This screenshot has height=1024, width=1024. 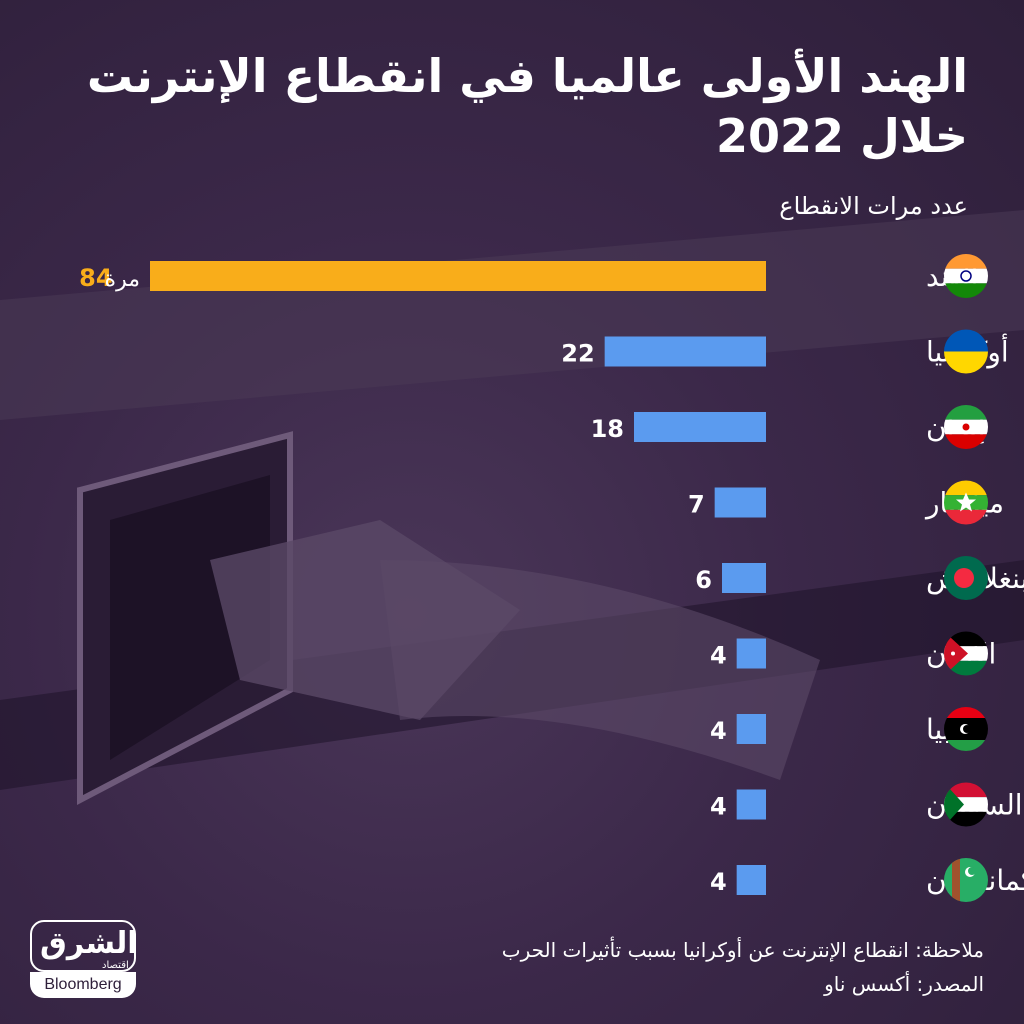 I want to click on myanmar-flag-icon, so click(x=966, y=502).